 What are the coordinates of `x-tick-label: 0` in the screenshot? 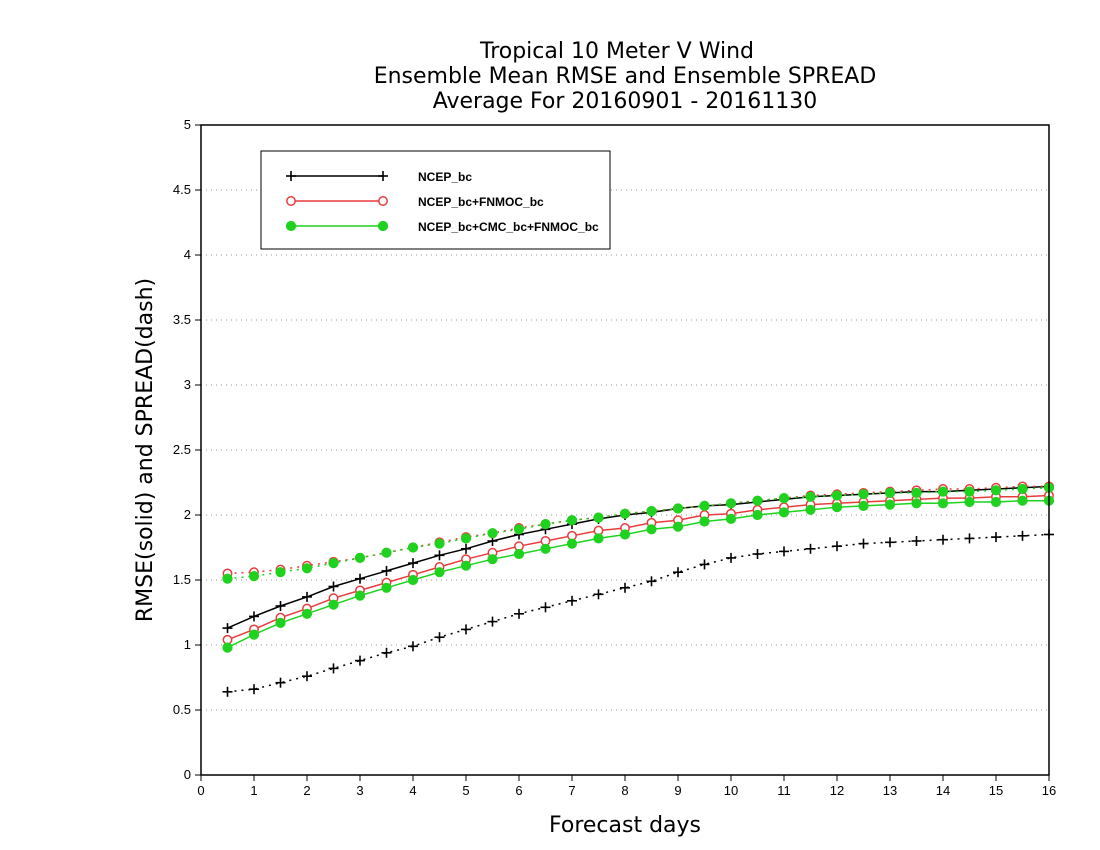 It's located at (200, 790).